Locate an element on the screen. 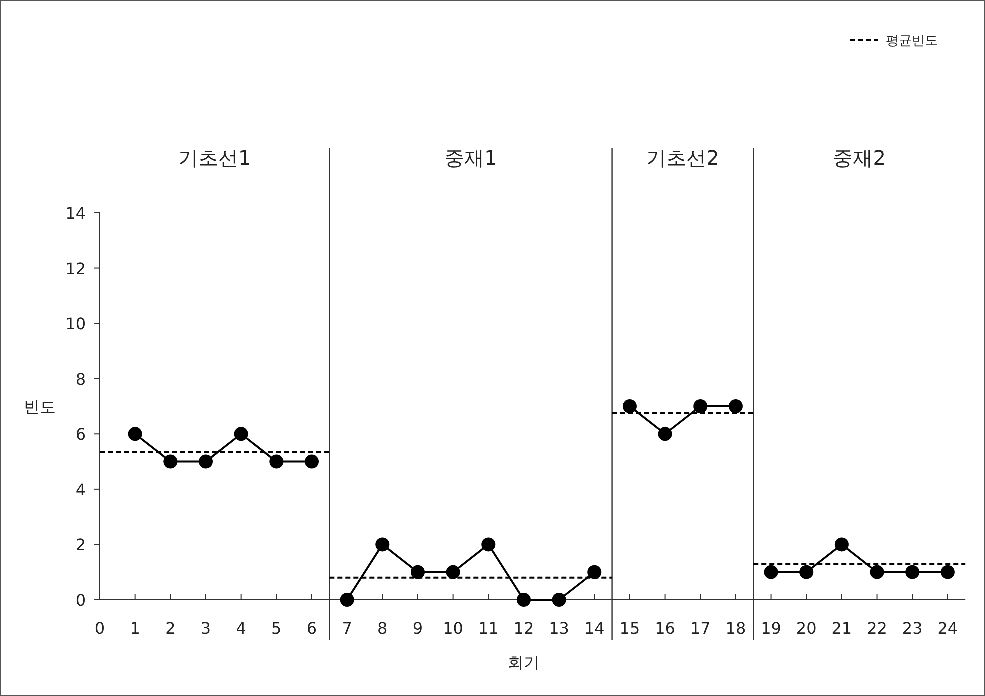 The width and height of the screenshot is (985, 696). y-tick-label: 14 is located at coordinates (76, 213).